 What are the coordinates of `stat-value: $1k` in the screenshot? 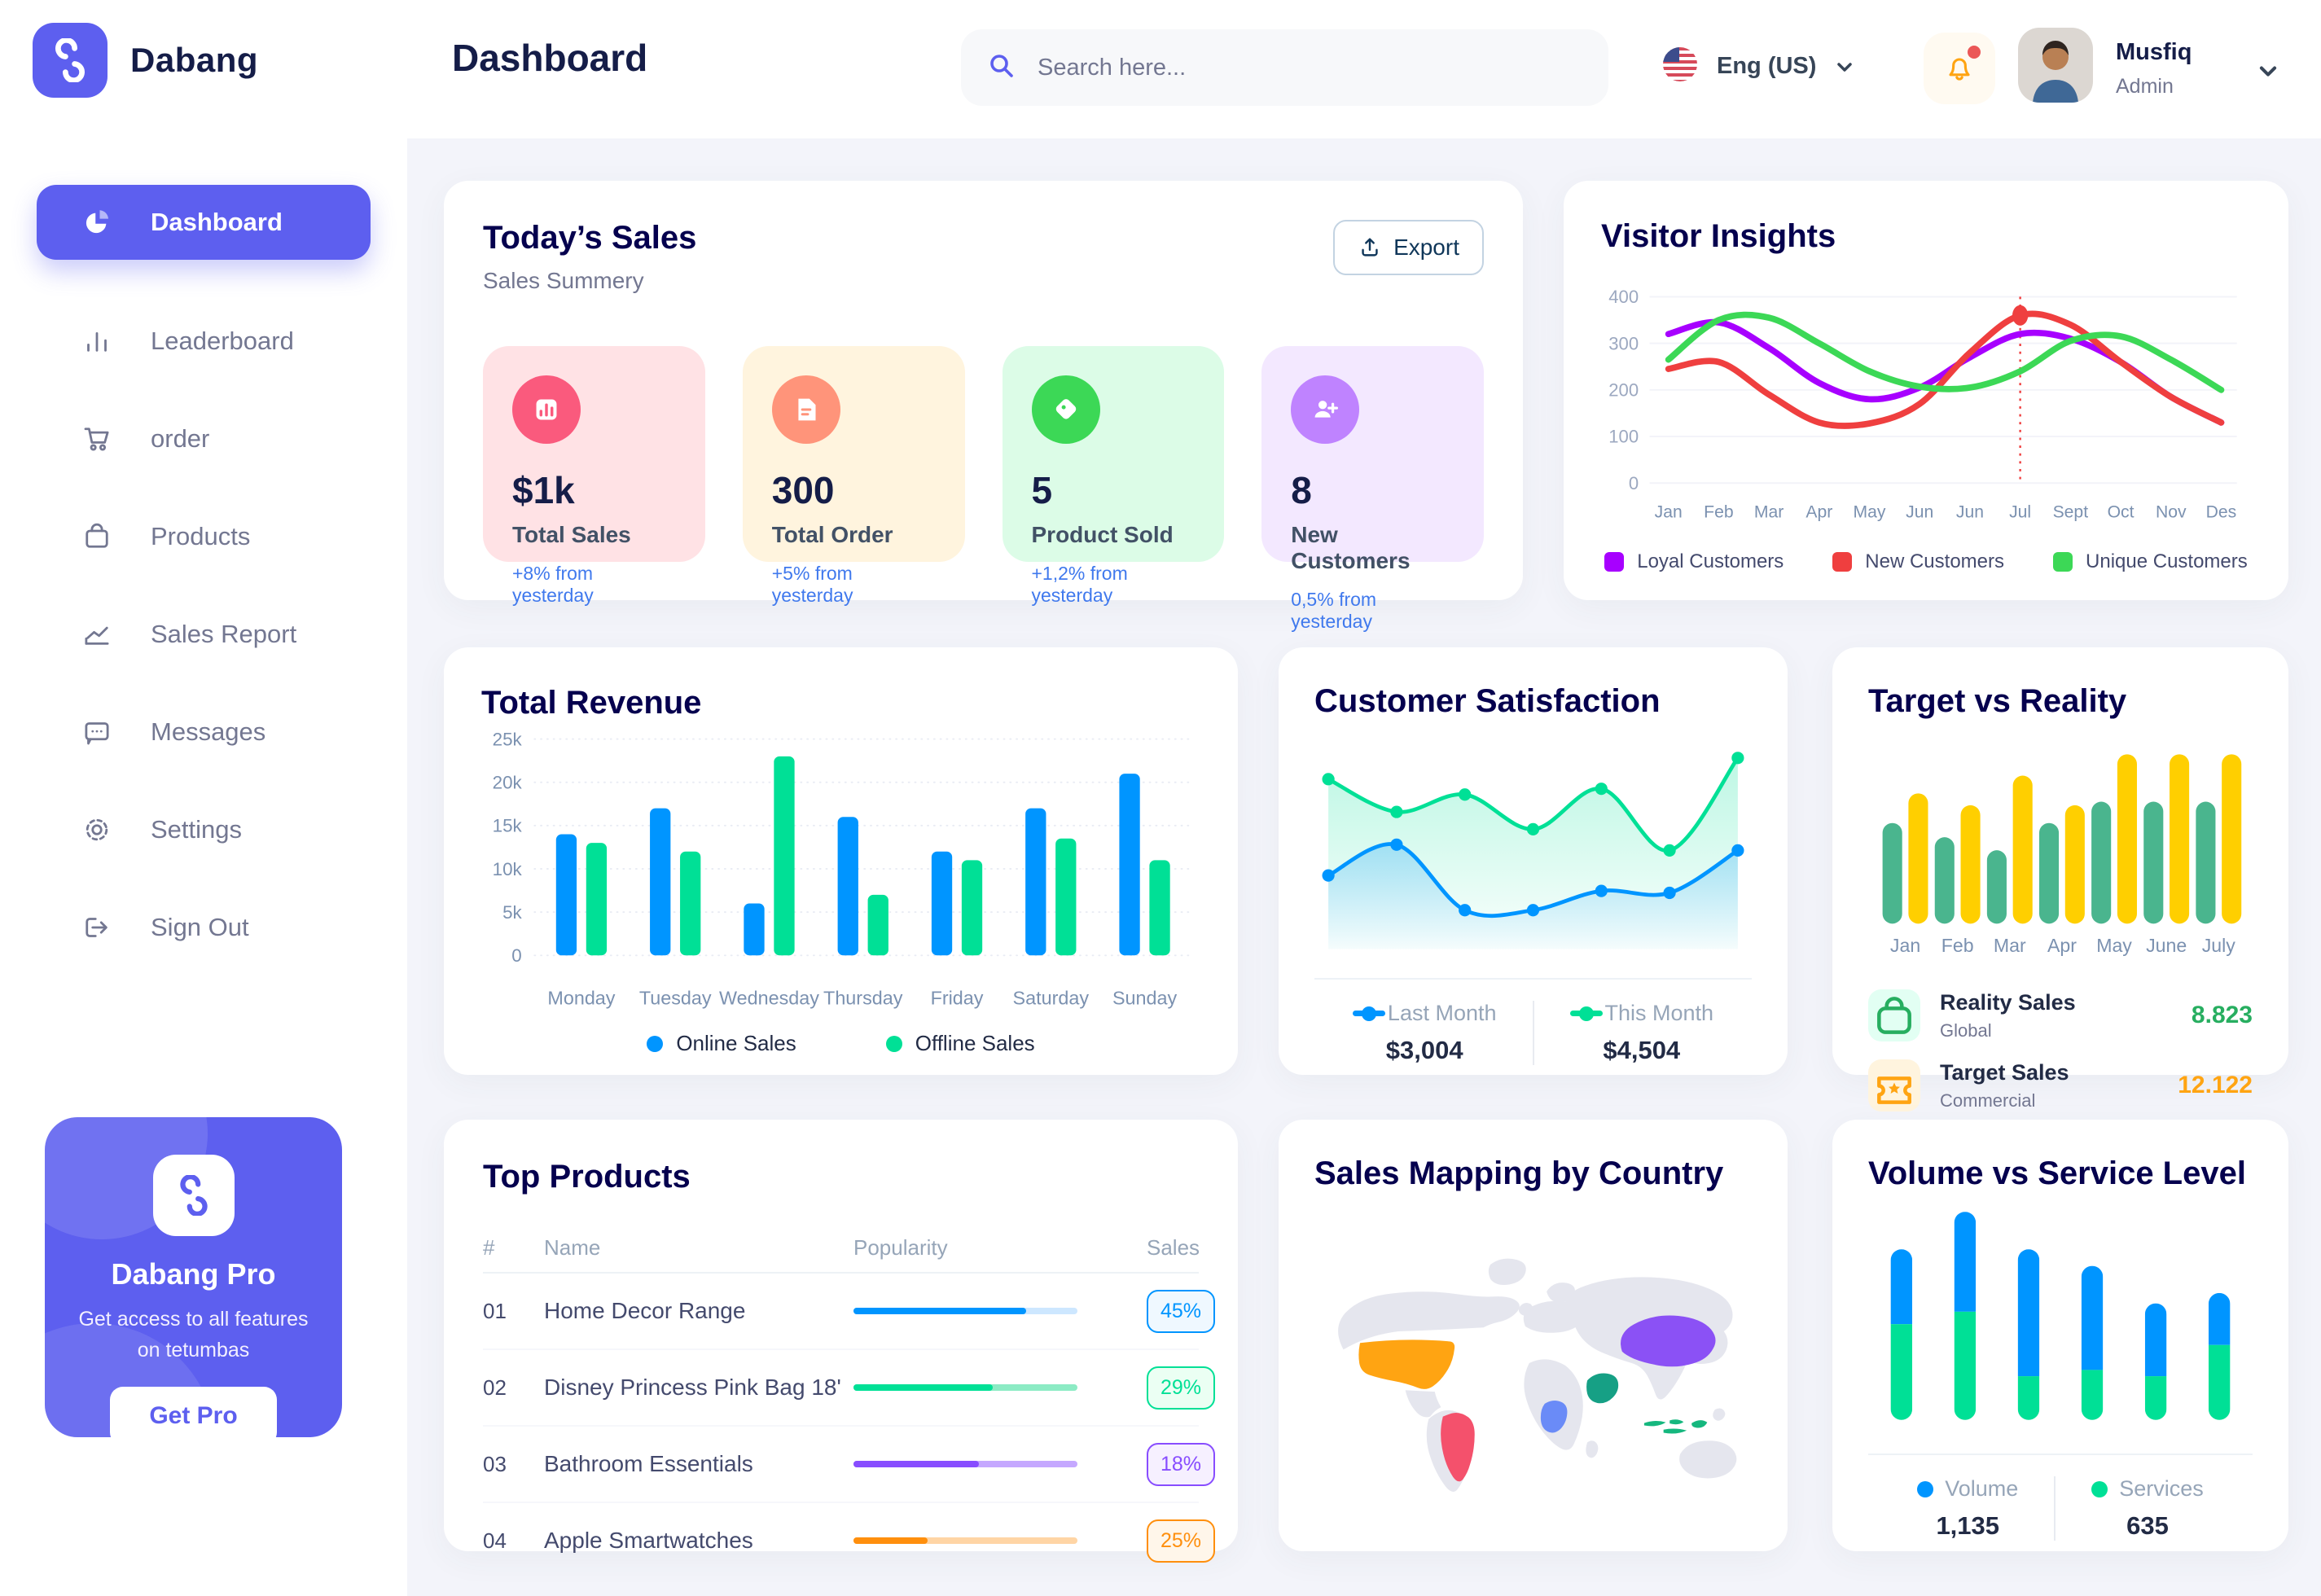 It's located at (543, 490).